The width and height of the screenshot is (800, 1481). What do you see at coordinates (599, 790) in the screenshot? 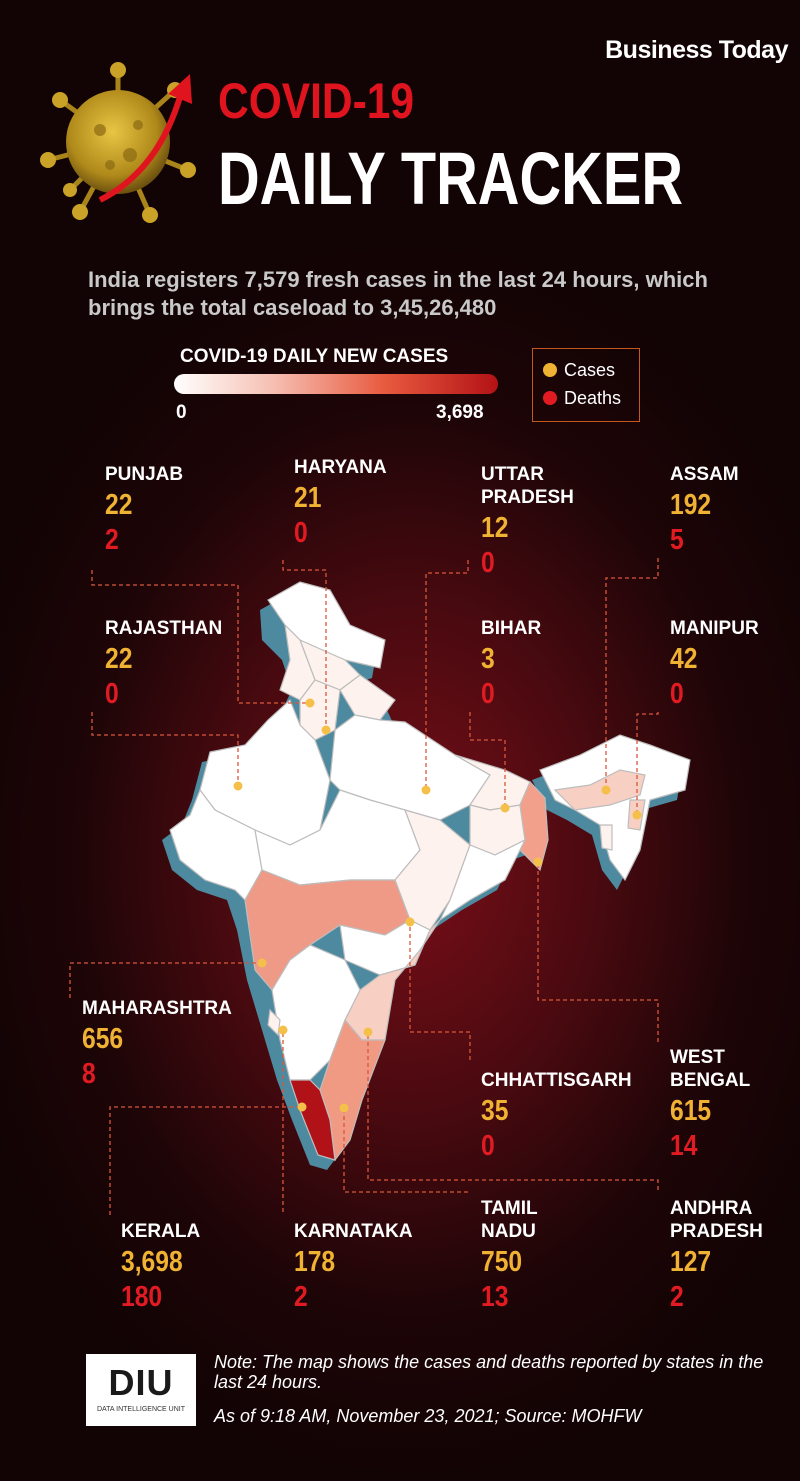
I see `state-assam` at bounding box center [599, 790].